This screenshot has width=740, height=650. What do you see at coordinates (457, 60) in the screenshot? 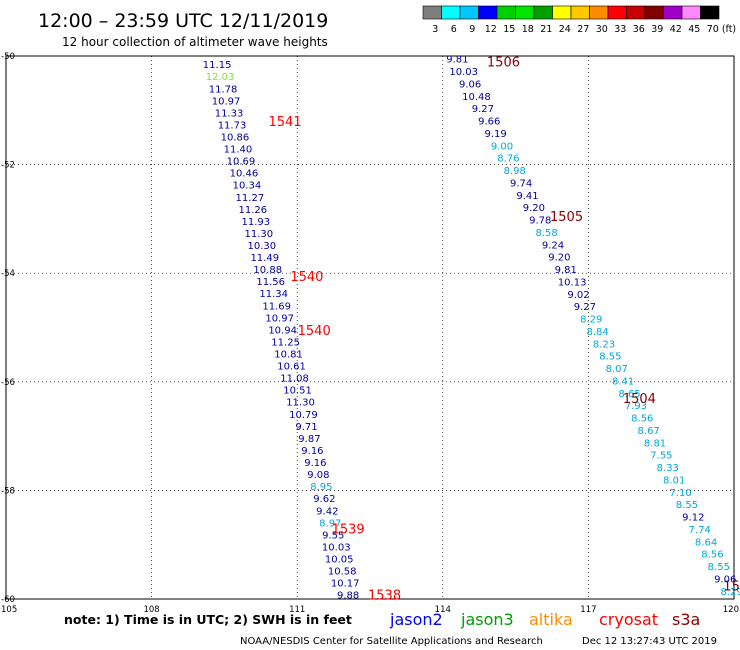
I see `wave-height-label: 9.81` at bounding box center [457, 60].